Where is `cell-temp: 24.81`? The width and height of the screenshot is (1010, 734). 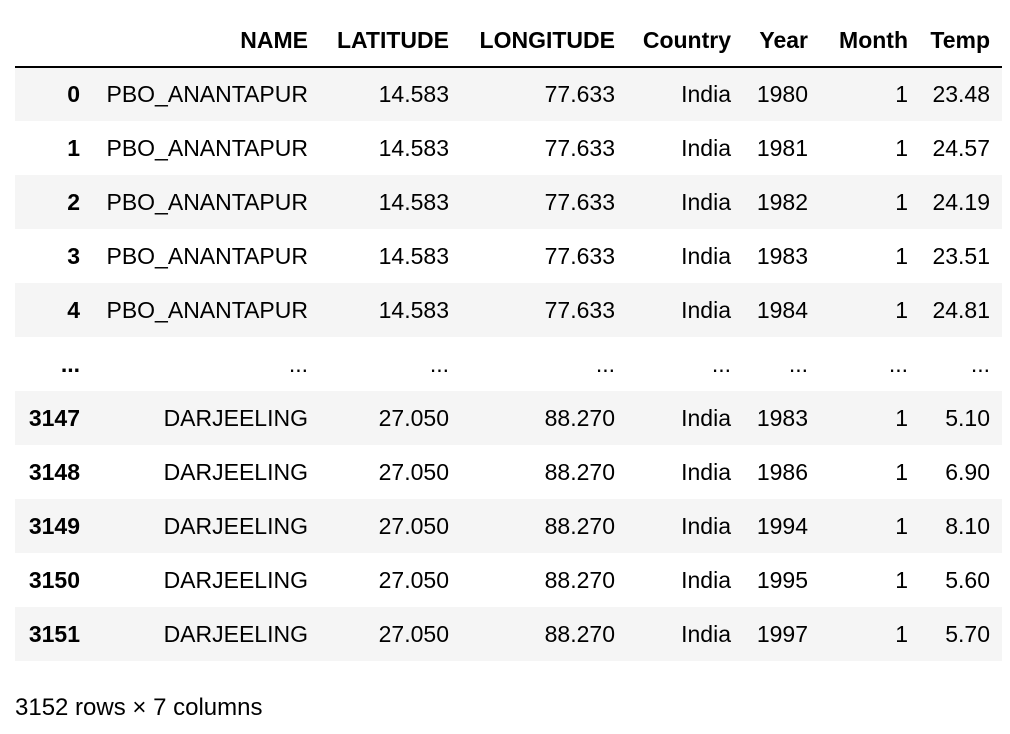 cell-temp: 24.81 is located at coordinates (961, 309).